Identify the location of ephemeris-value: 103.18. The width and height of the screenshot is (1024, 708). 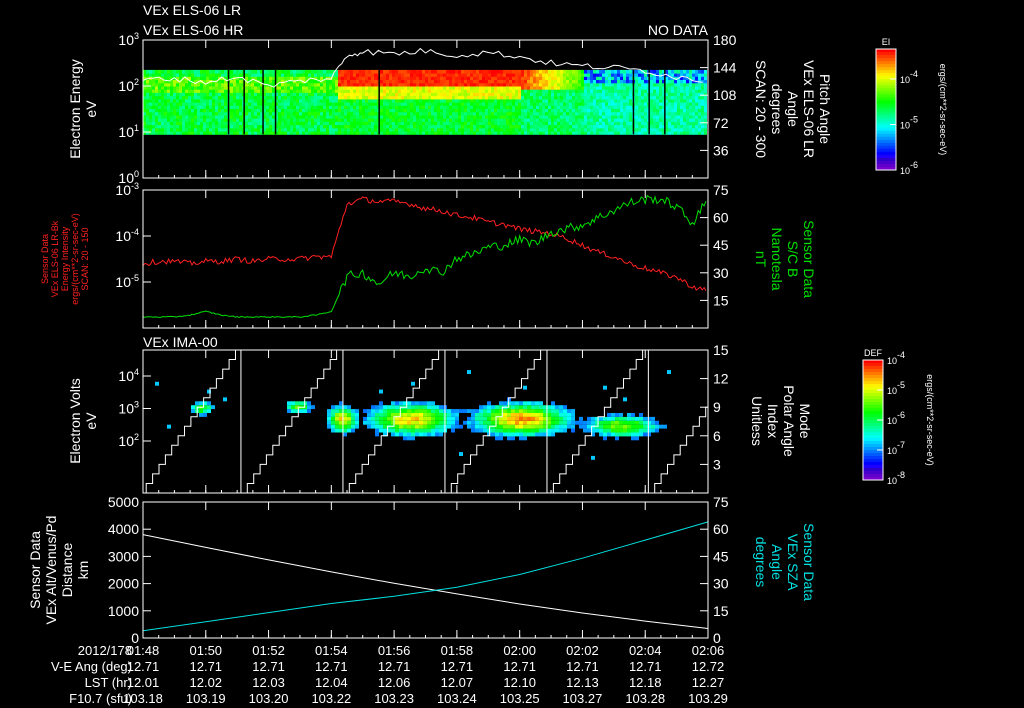
(143, 698).